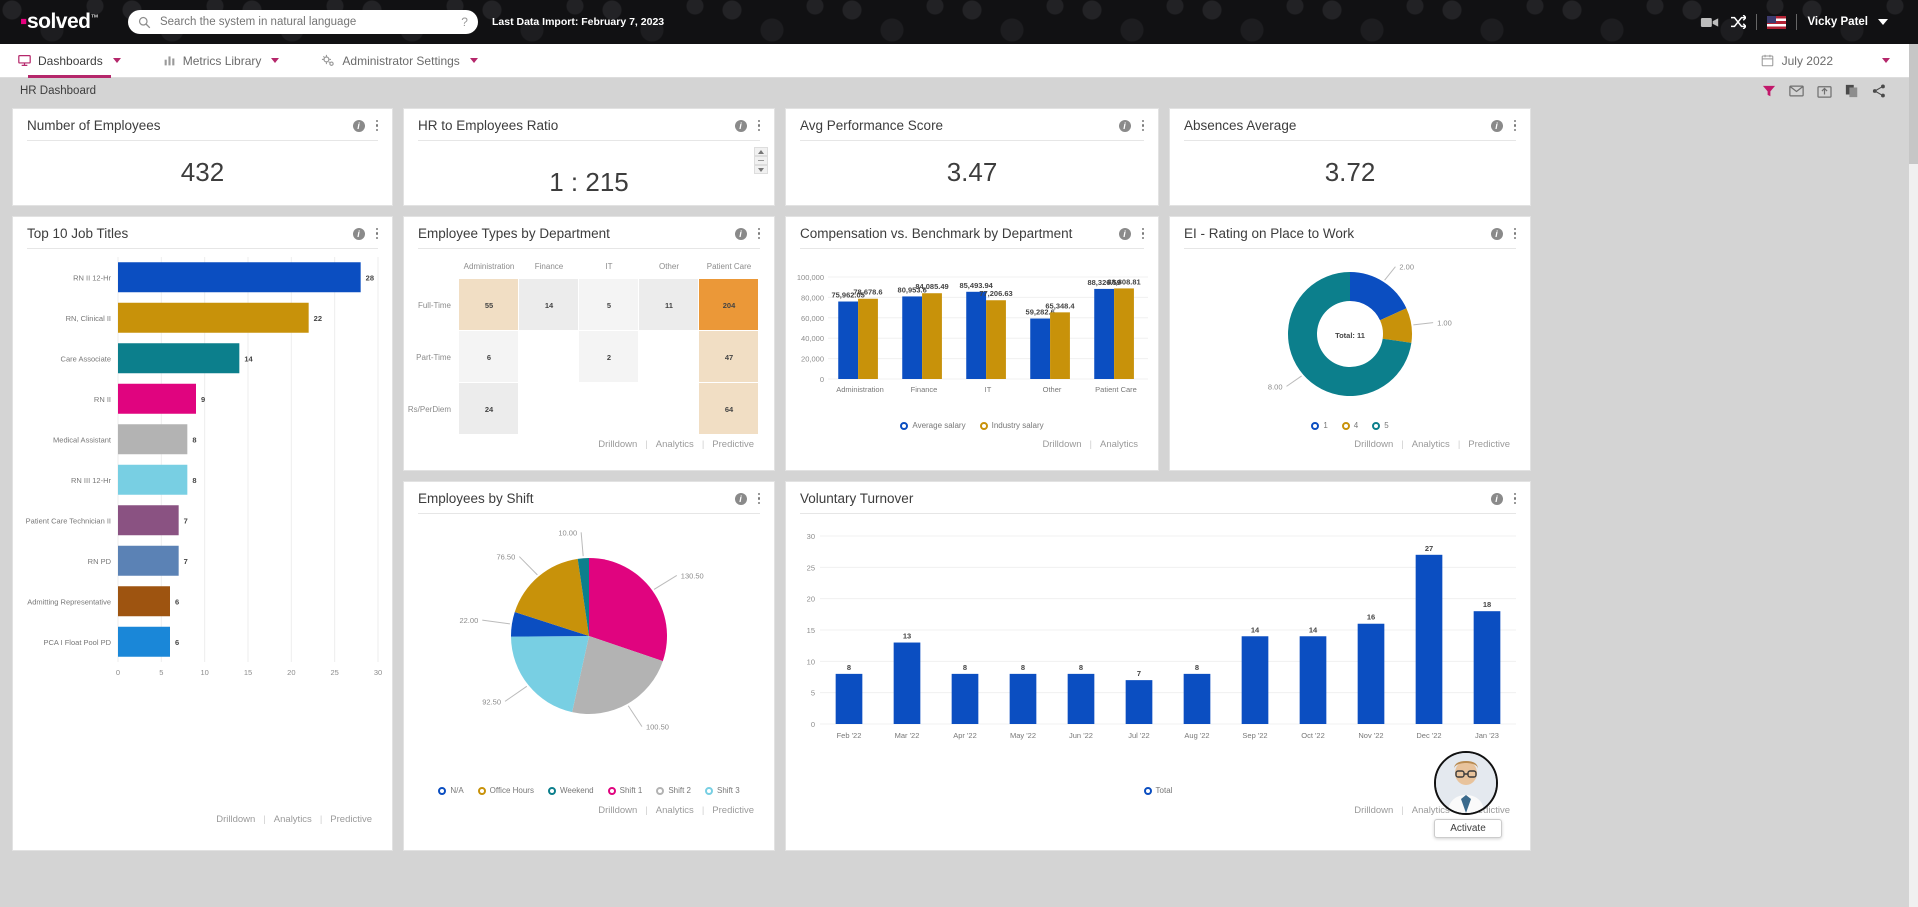 This screenshot has width=1918, height=907. What do you see at coordinates (570, 790) in the screenshot?
I see `legend-item: Weekend` at bounding box center [570, 790].